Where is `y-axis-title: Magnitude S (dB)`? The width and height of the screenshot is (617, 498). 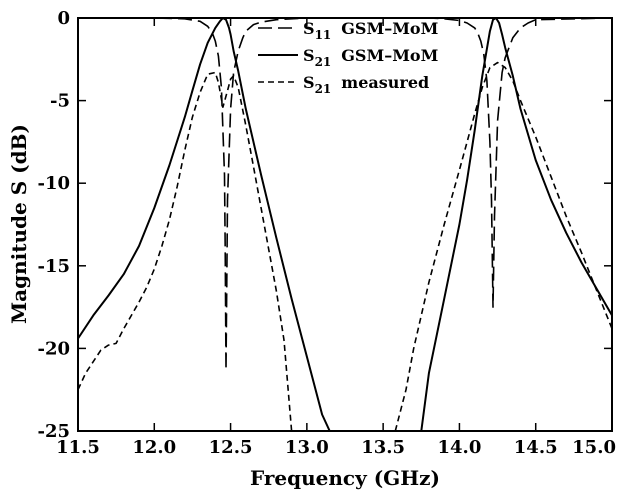 y-axis-title: Magnitude S (dB) is located at coordinates (19, 224).